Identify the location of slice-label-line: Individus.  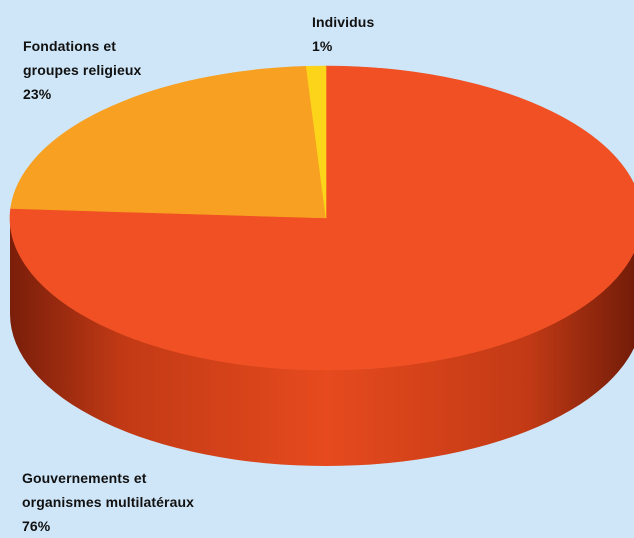
(343, 22).